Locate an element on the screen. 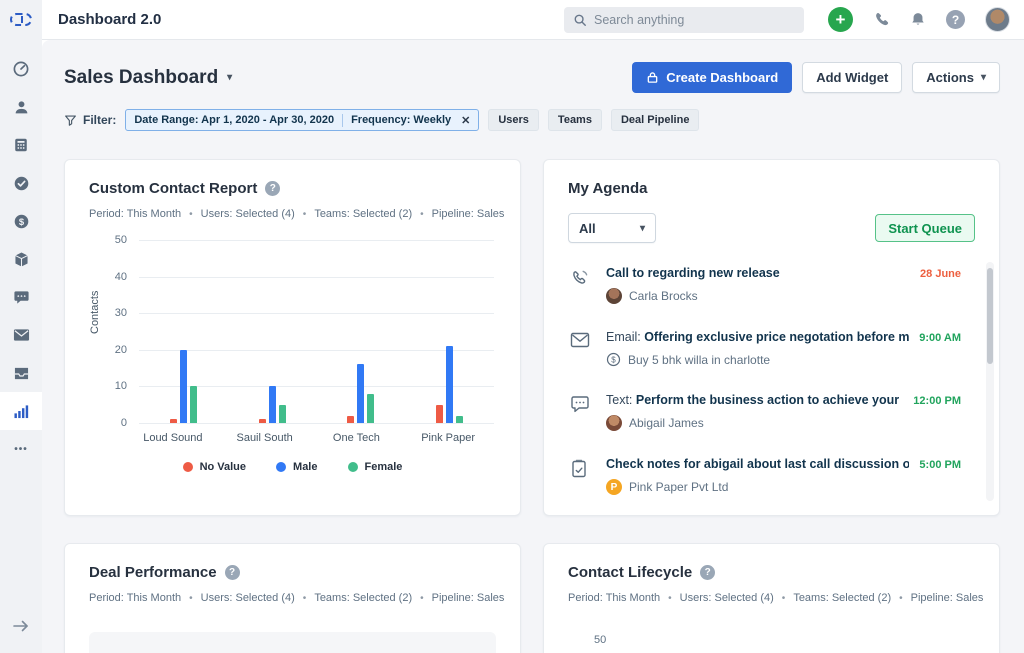  start-queue-button: Start Queue is located at coordinates (925, 228).